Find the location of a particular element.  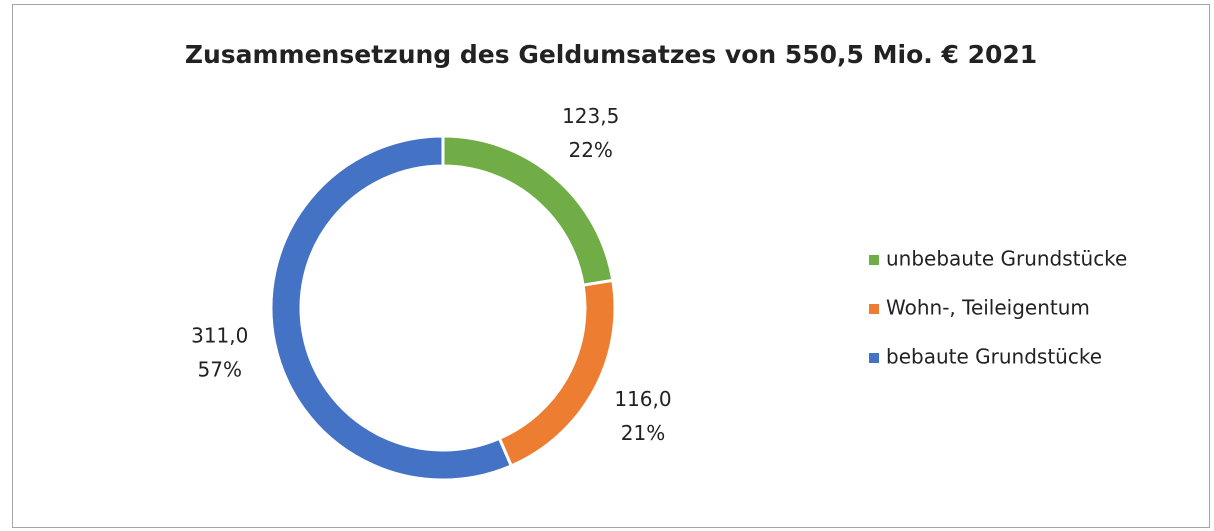

value-label: 123,5 is located at coordinates (590, 116).